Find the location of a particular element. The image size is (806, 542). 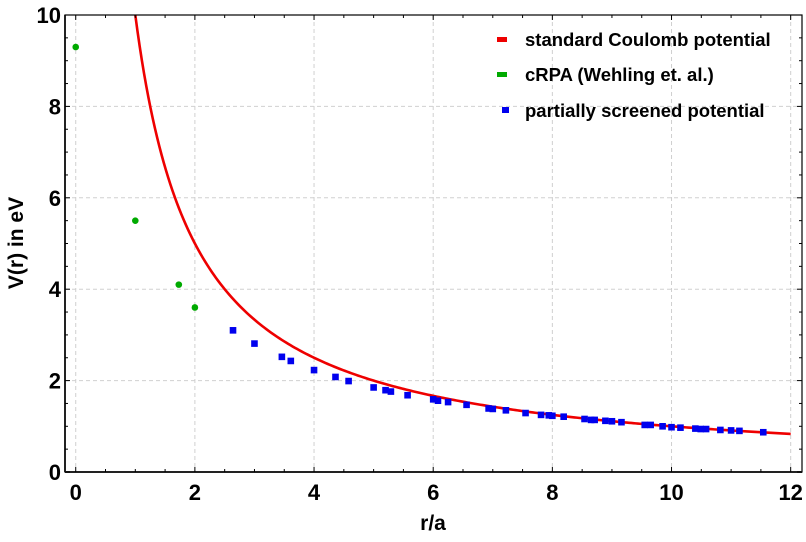

legend-item-crpa: cRPA (Wehling et. al.) is located at coordinates (605, 74).